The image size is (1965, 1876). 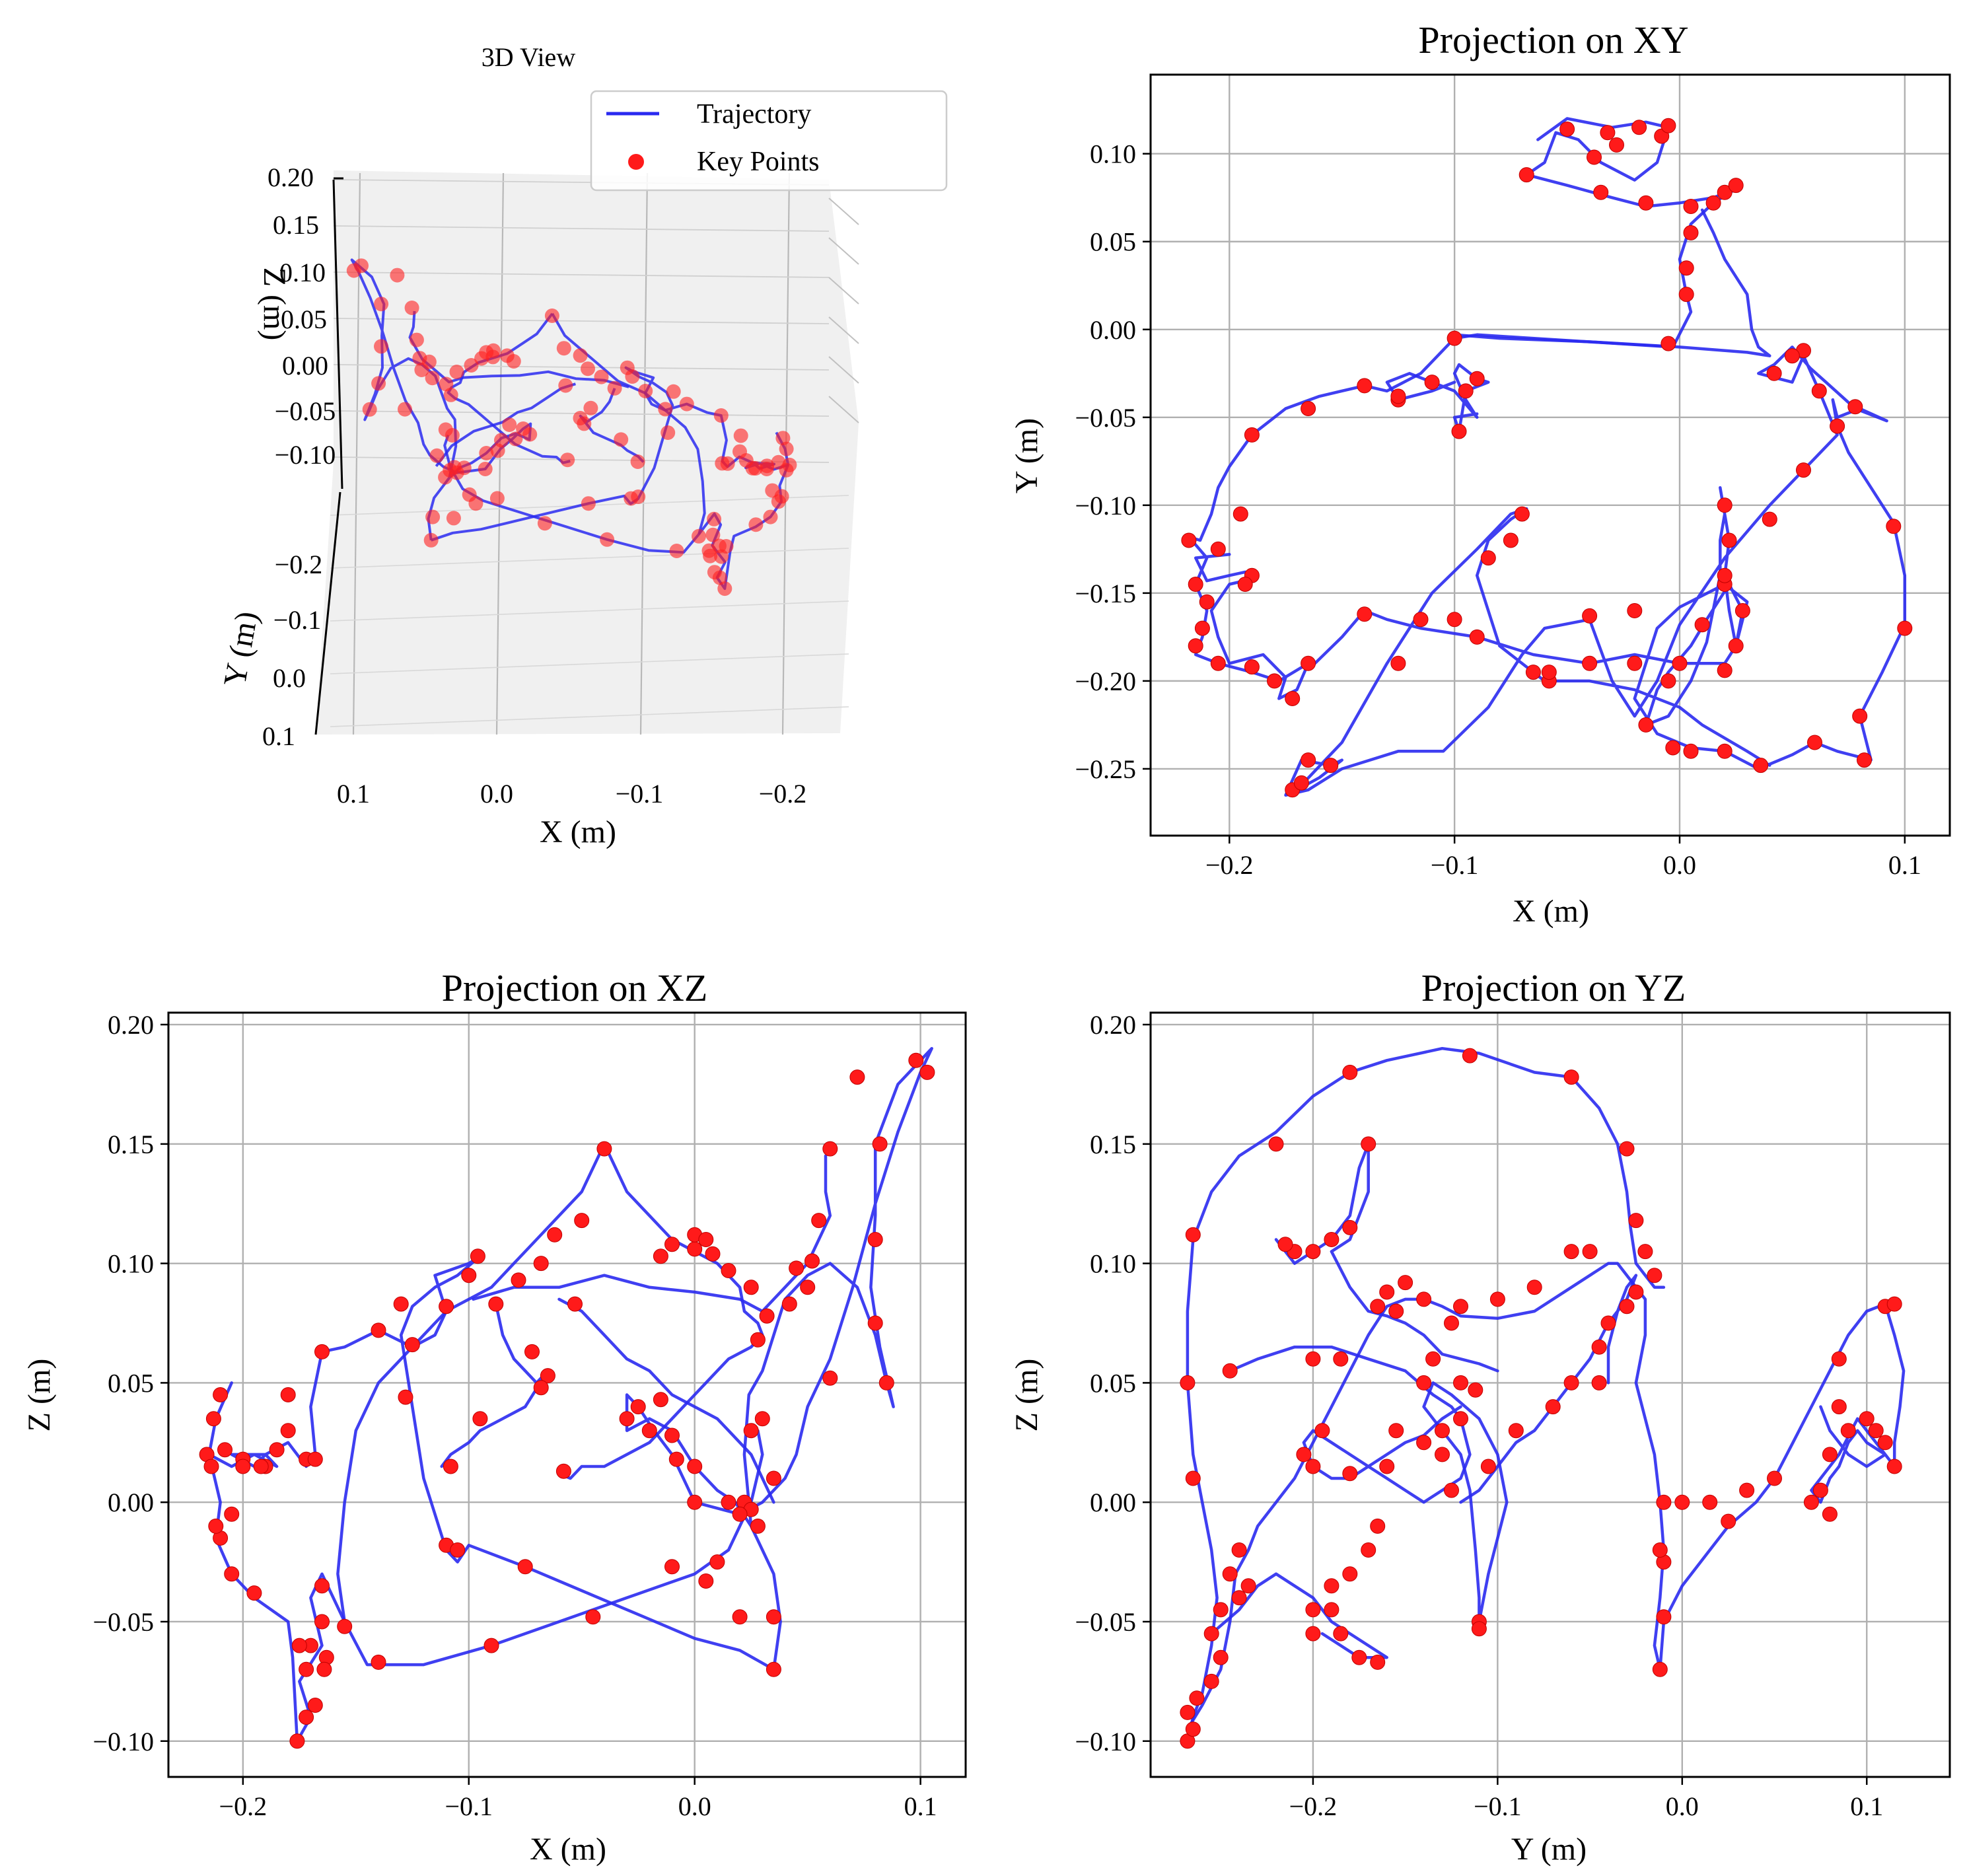 What do you see at coordinates (327, 613) in the screenshot?
I see `3d-y-axis-line` at bounding box center [327, 613].